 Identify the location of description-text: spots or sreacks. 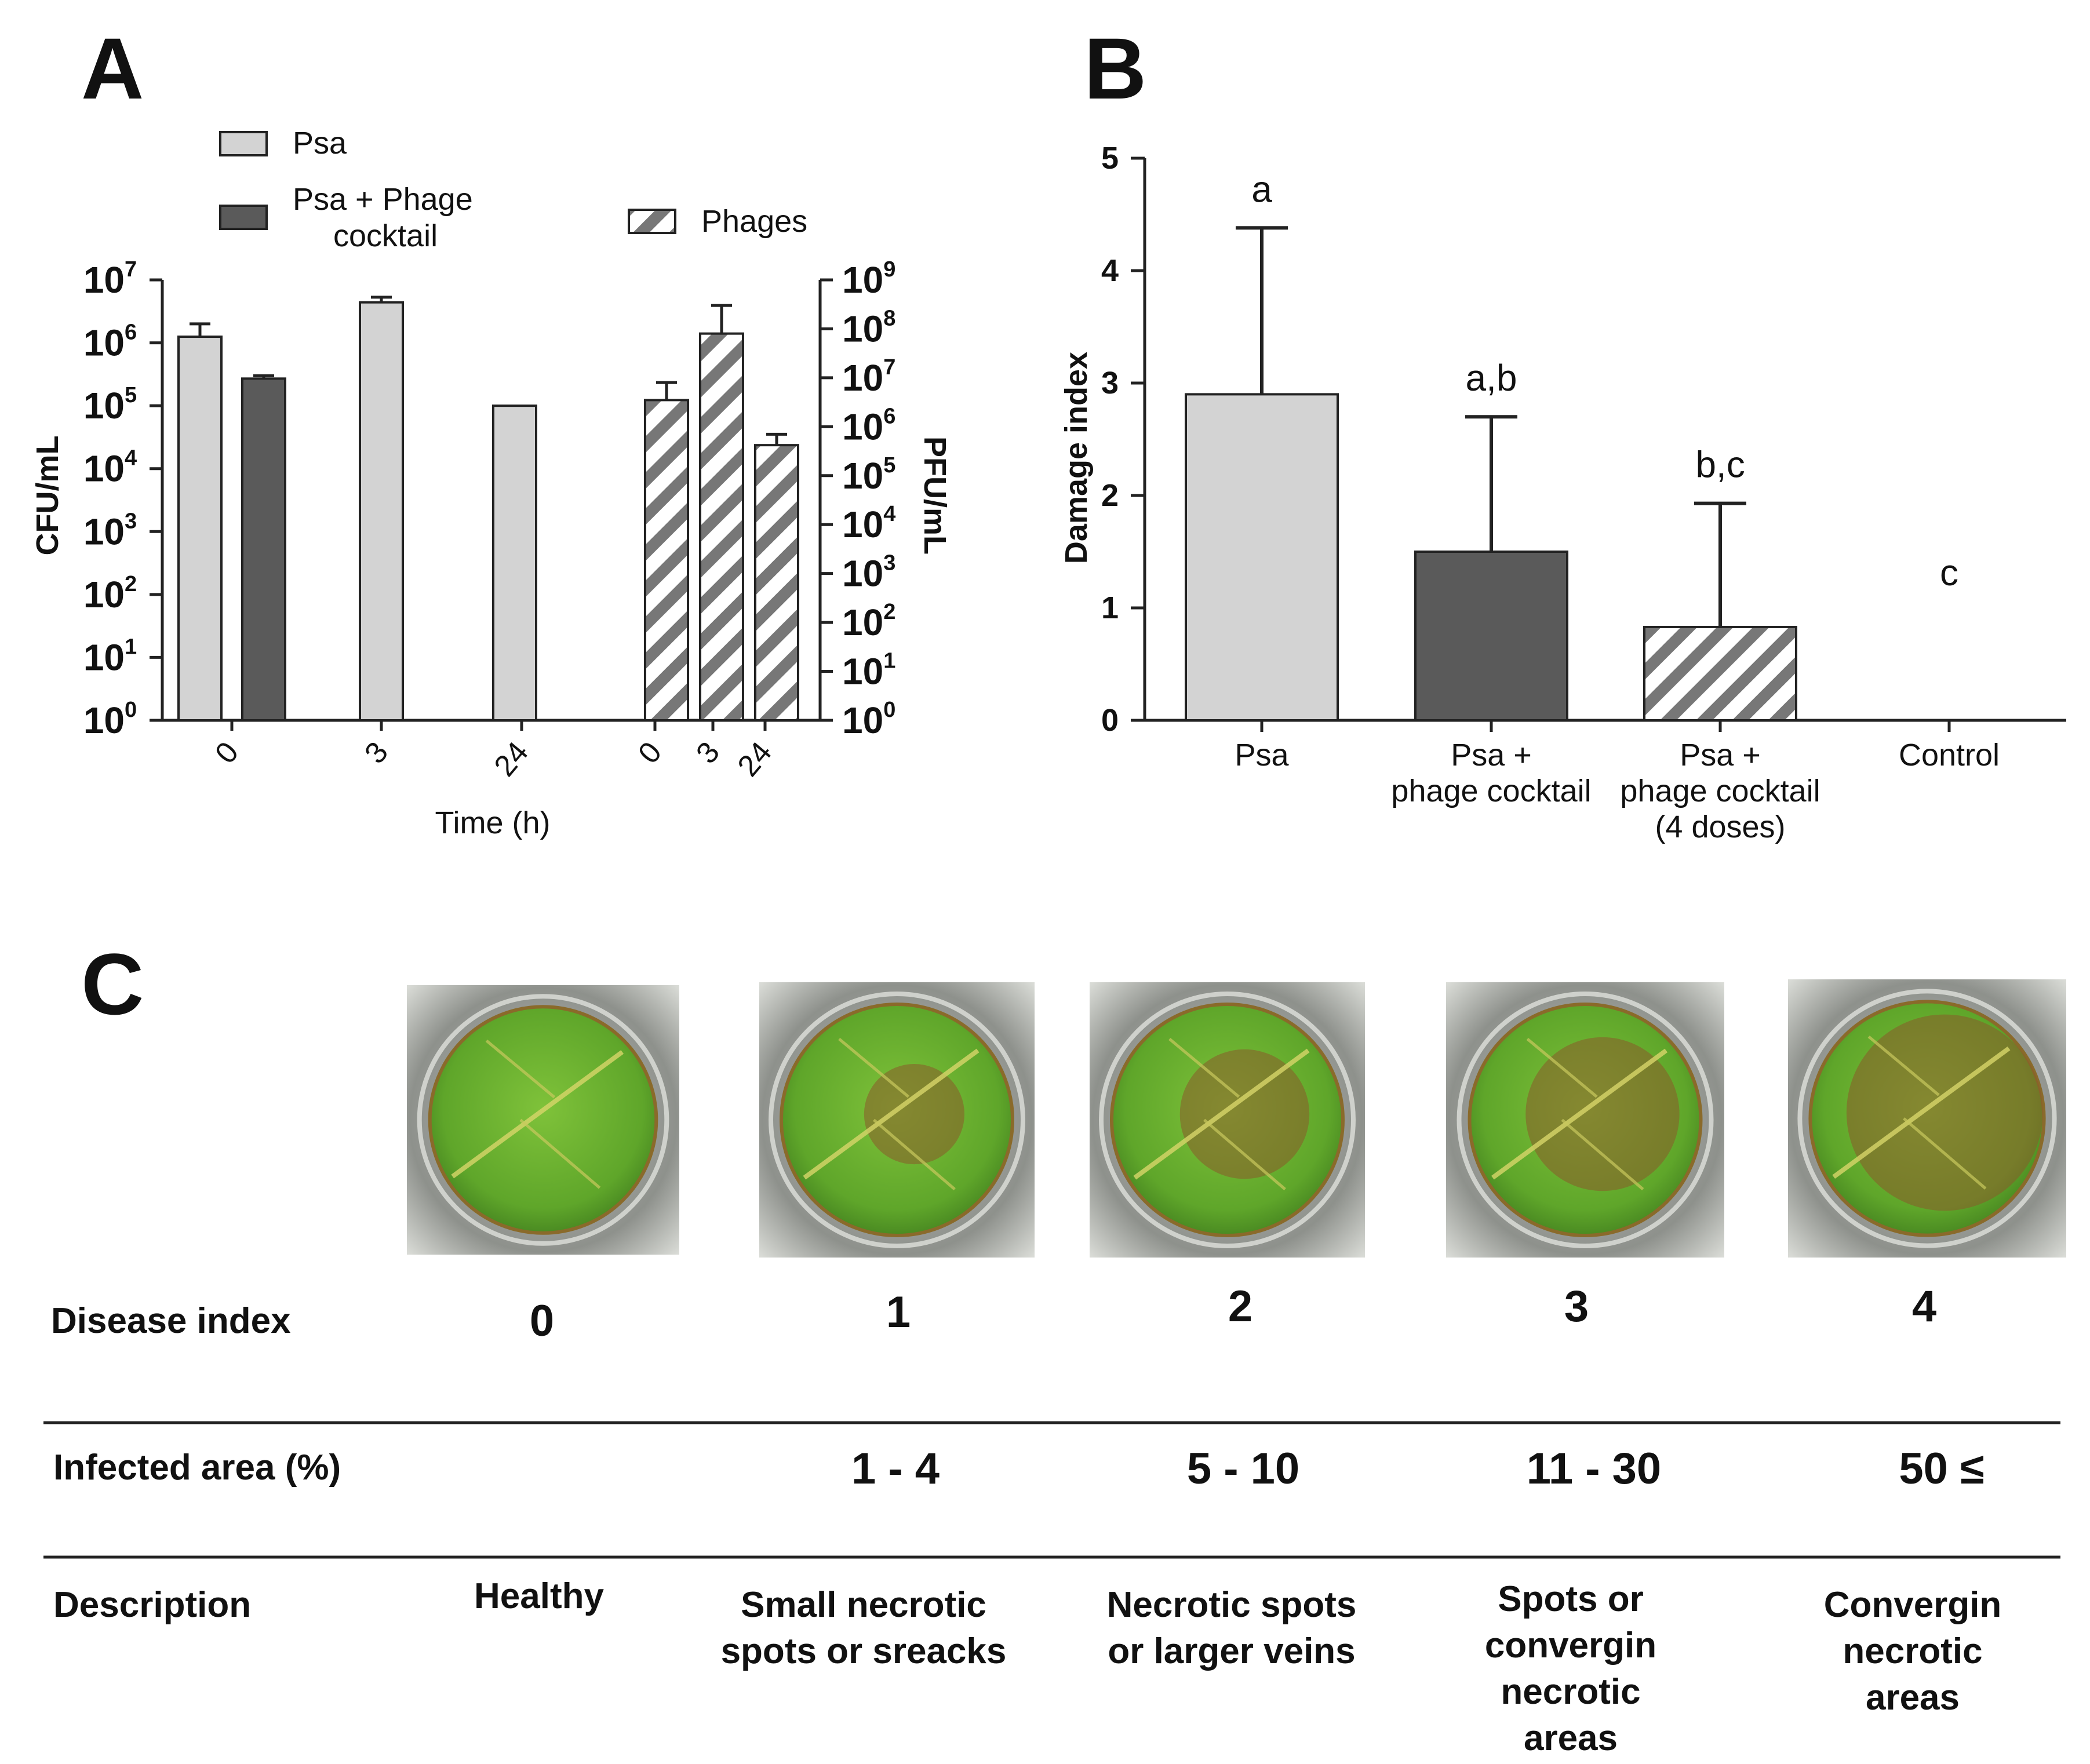
(864, 1651).